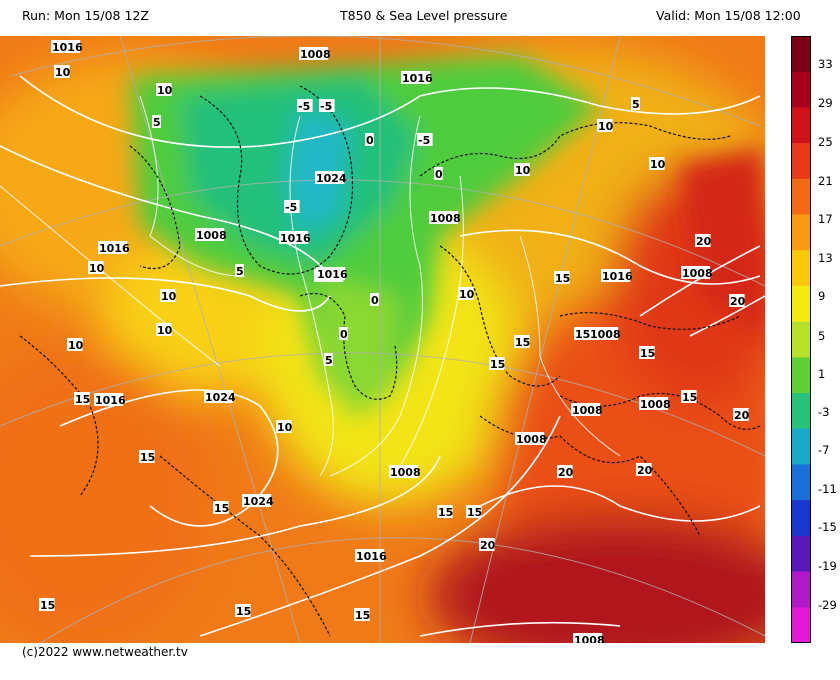 The image size is (840, 680). Describe the element at coordinates (424, 15) in the screenshot. I see `map-title: T850 & Sea Level pressure` at that location.